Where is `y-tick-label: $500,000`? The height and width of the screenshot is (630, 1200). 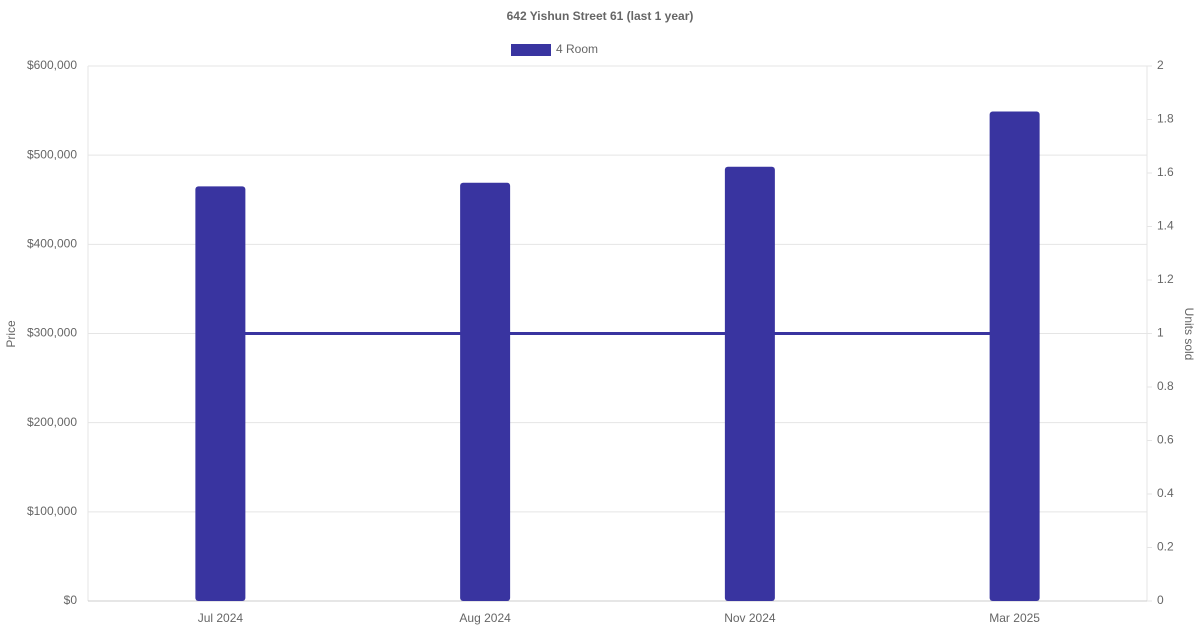 y-tick-label: $500,000 is located at coordinates (52, 154).